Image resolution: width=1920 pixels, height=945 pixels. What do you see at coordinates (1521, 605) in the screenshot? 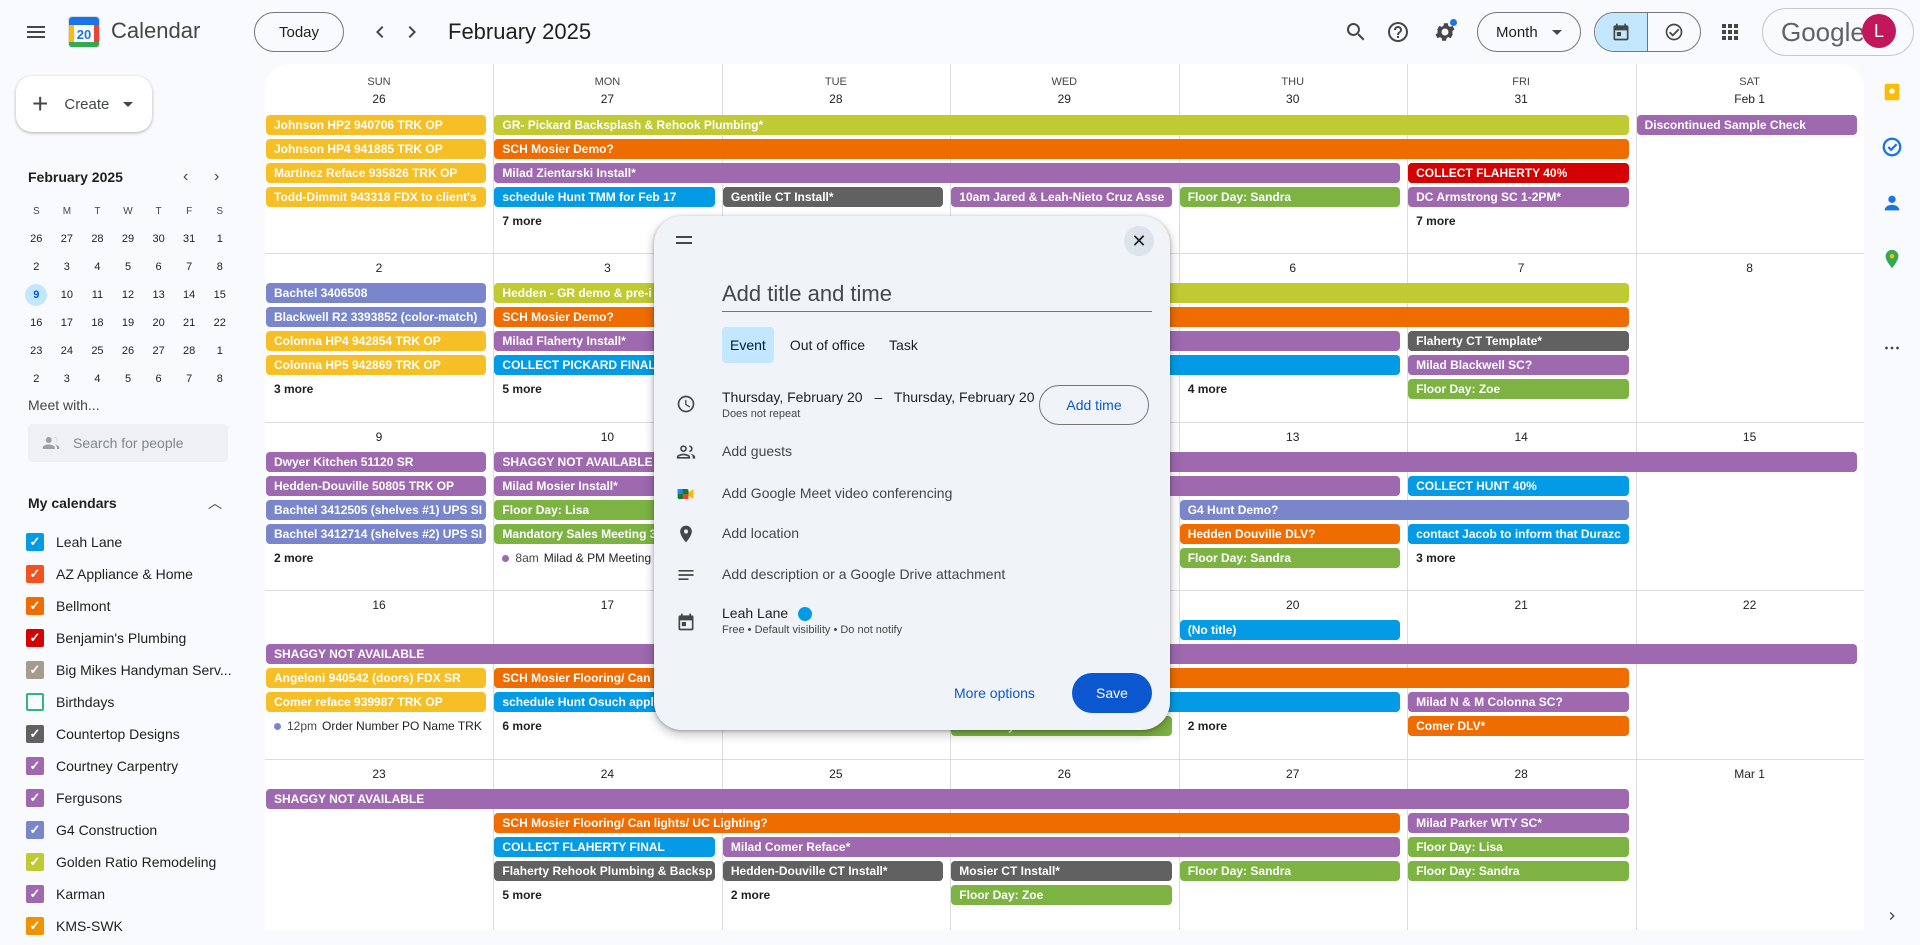
I see `day-number: 21` at bounding box center [1521, 605].